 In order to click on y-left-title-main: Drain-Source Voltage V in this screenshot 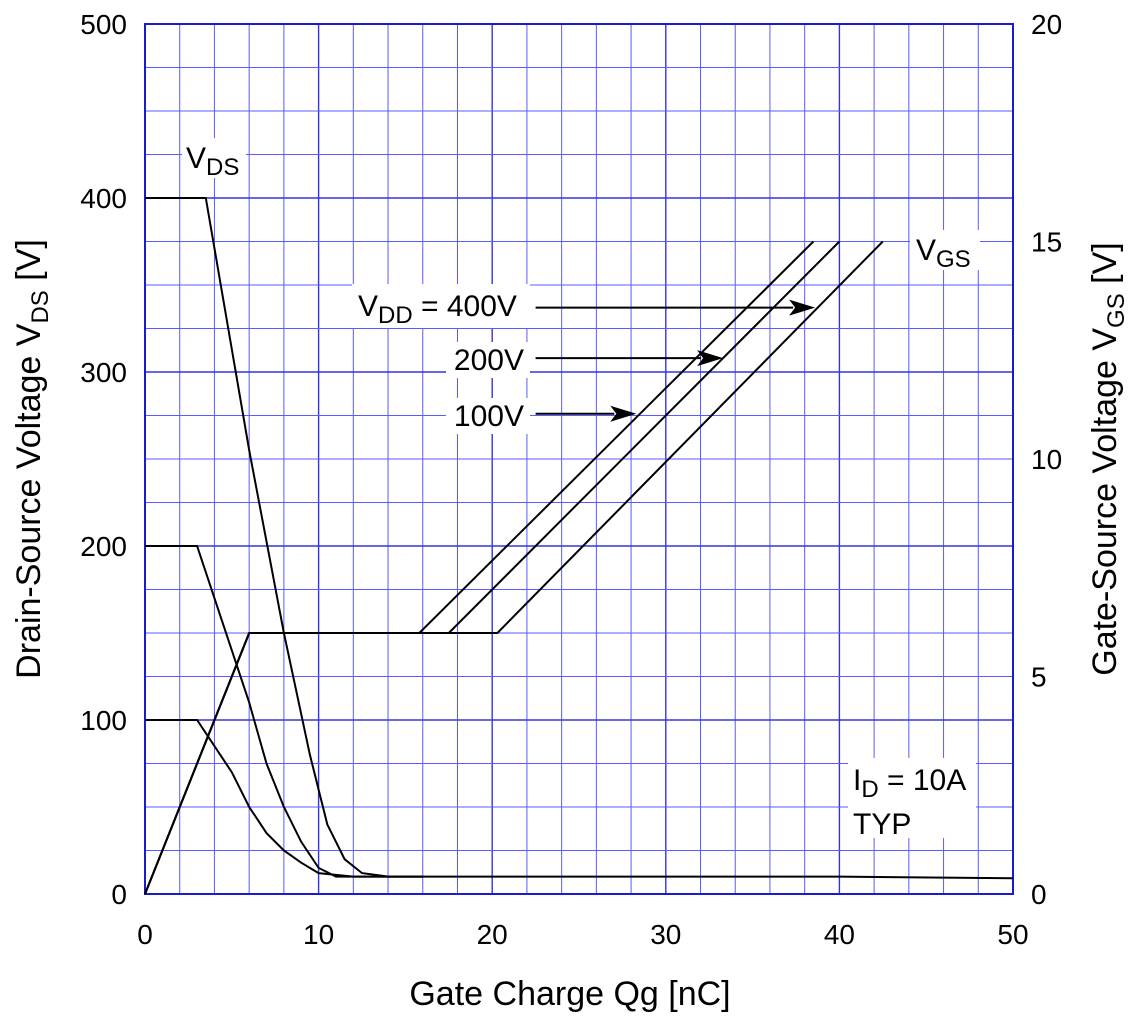, I will do `click(29, 501)`.